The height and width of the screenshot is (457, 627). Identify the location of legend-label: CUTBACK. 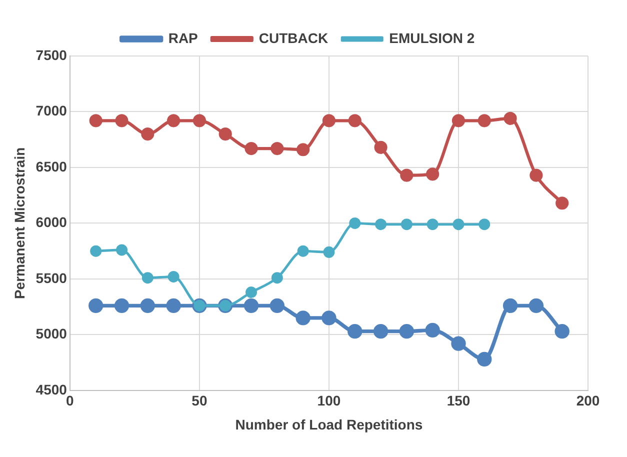
(293, 38).